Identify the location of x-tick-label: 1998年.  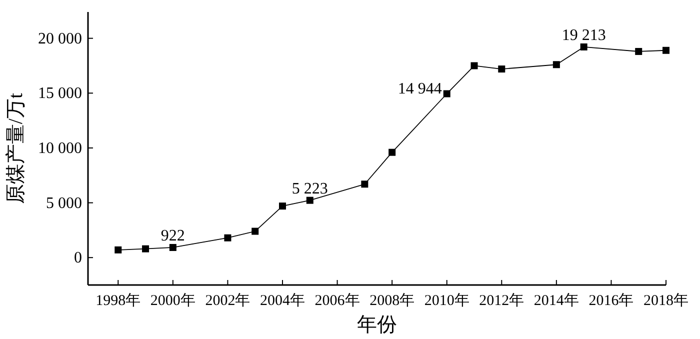
(118, 300).